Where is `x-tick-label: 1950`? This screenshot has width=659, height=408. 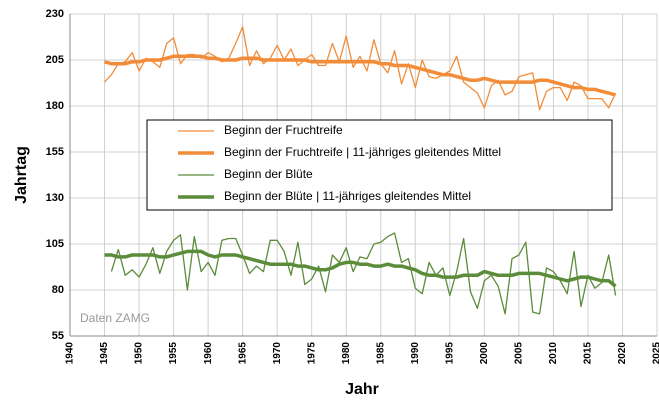
x-tick-label: 1950 is located at coordinates (139, 353).